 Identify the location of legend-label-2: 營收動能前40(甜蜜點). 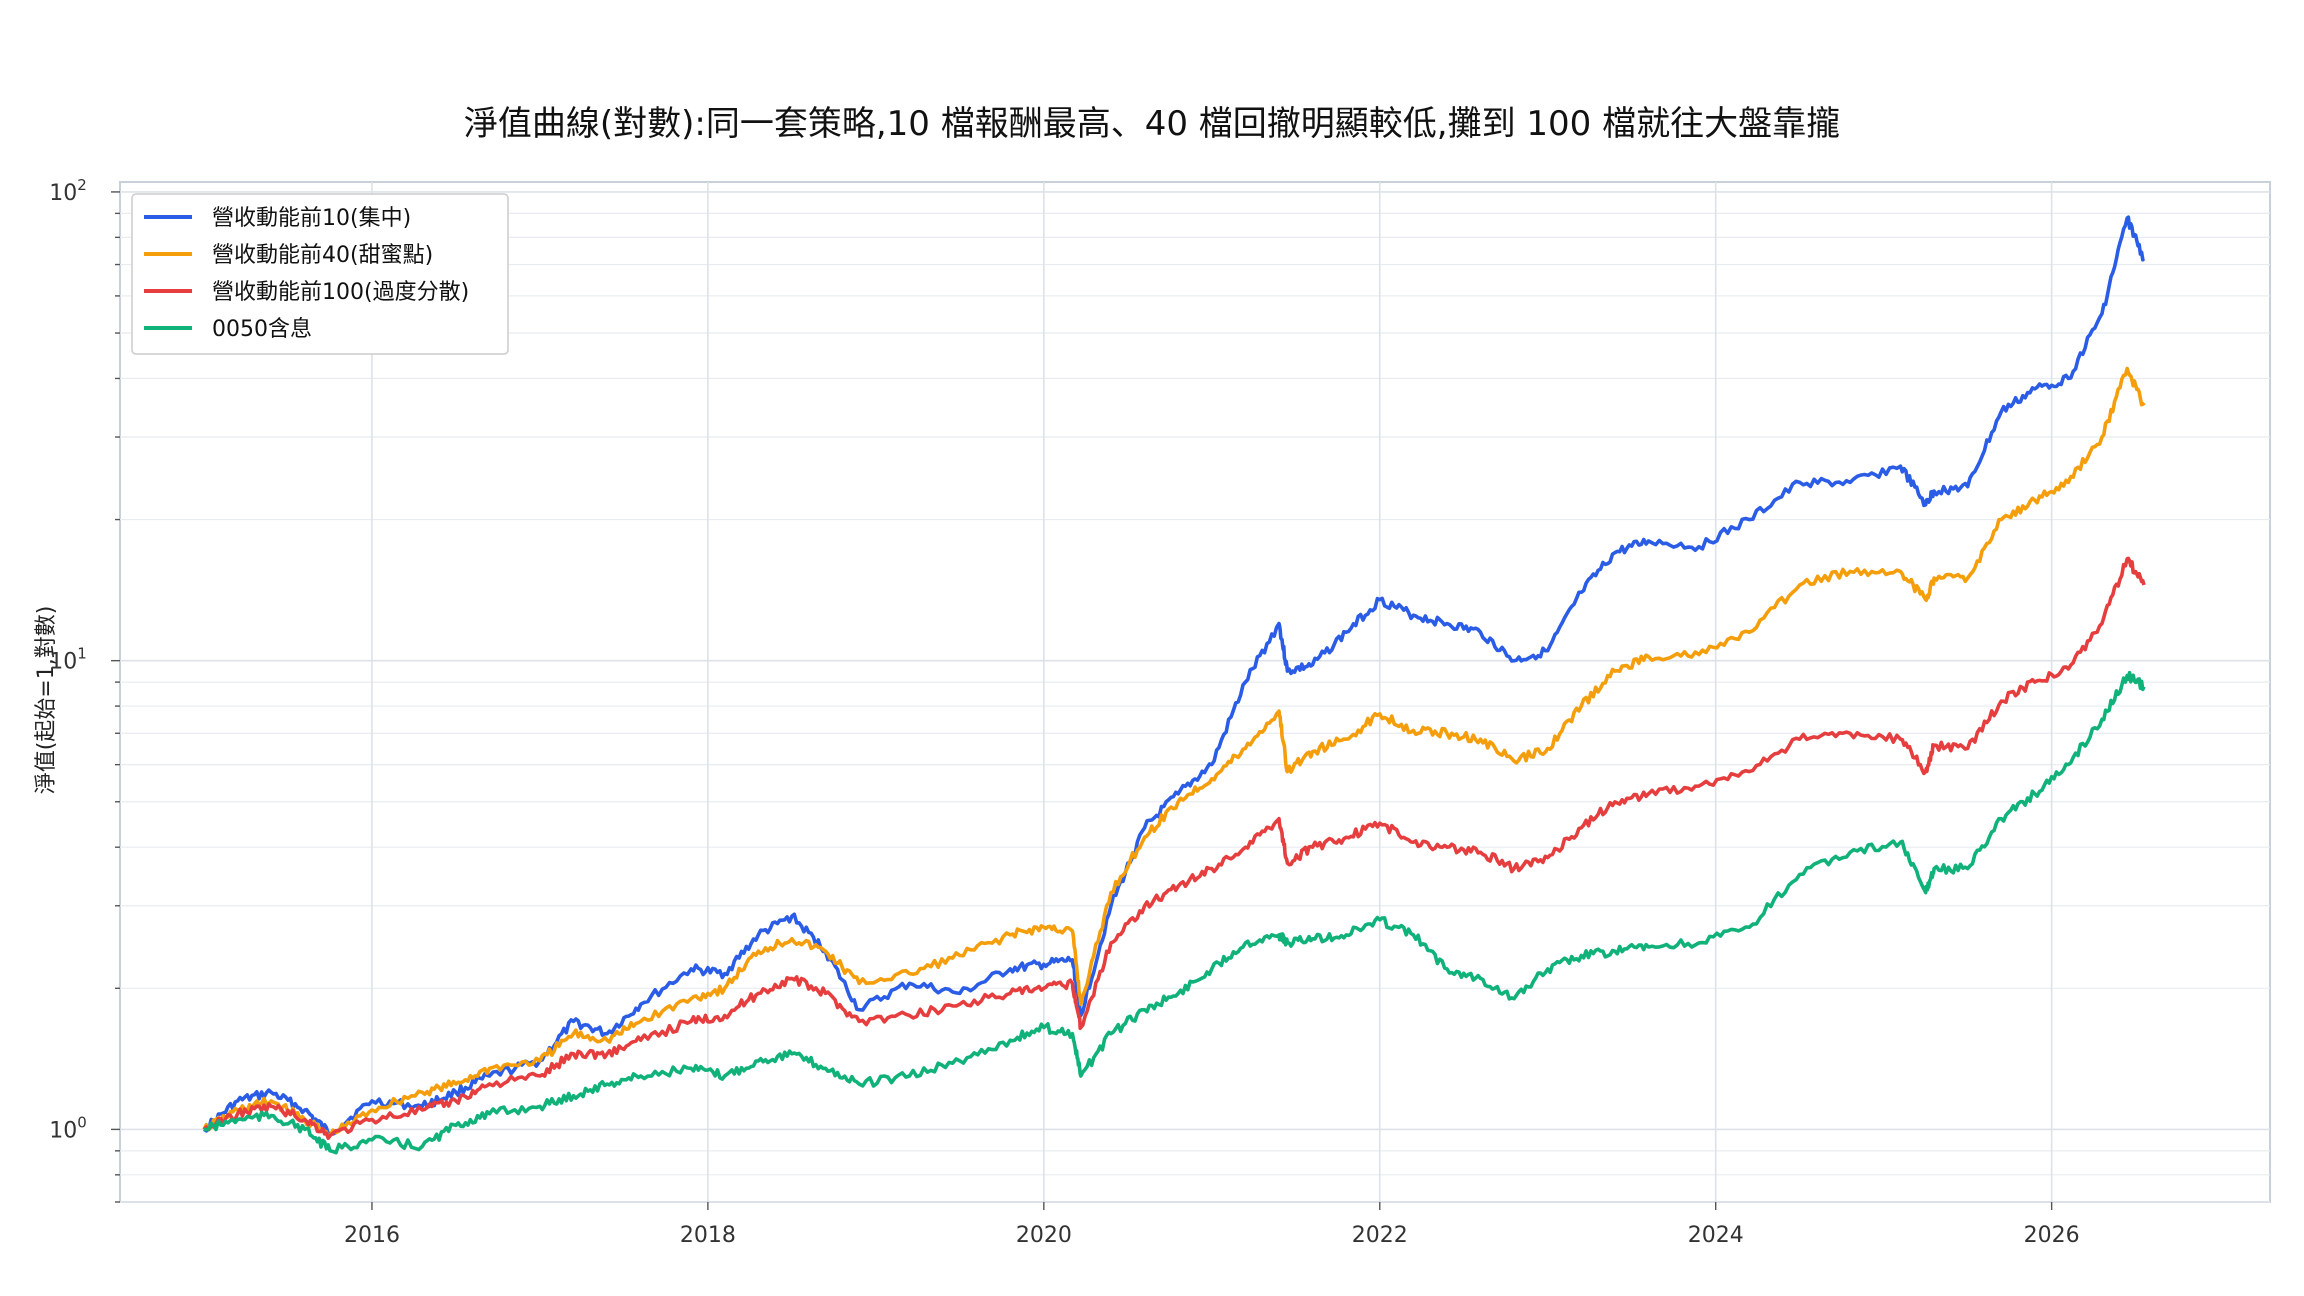
(322, 255).